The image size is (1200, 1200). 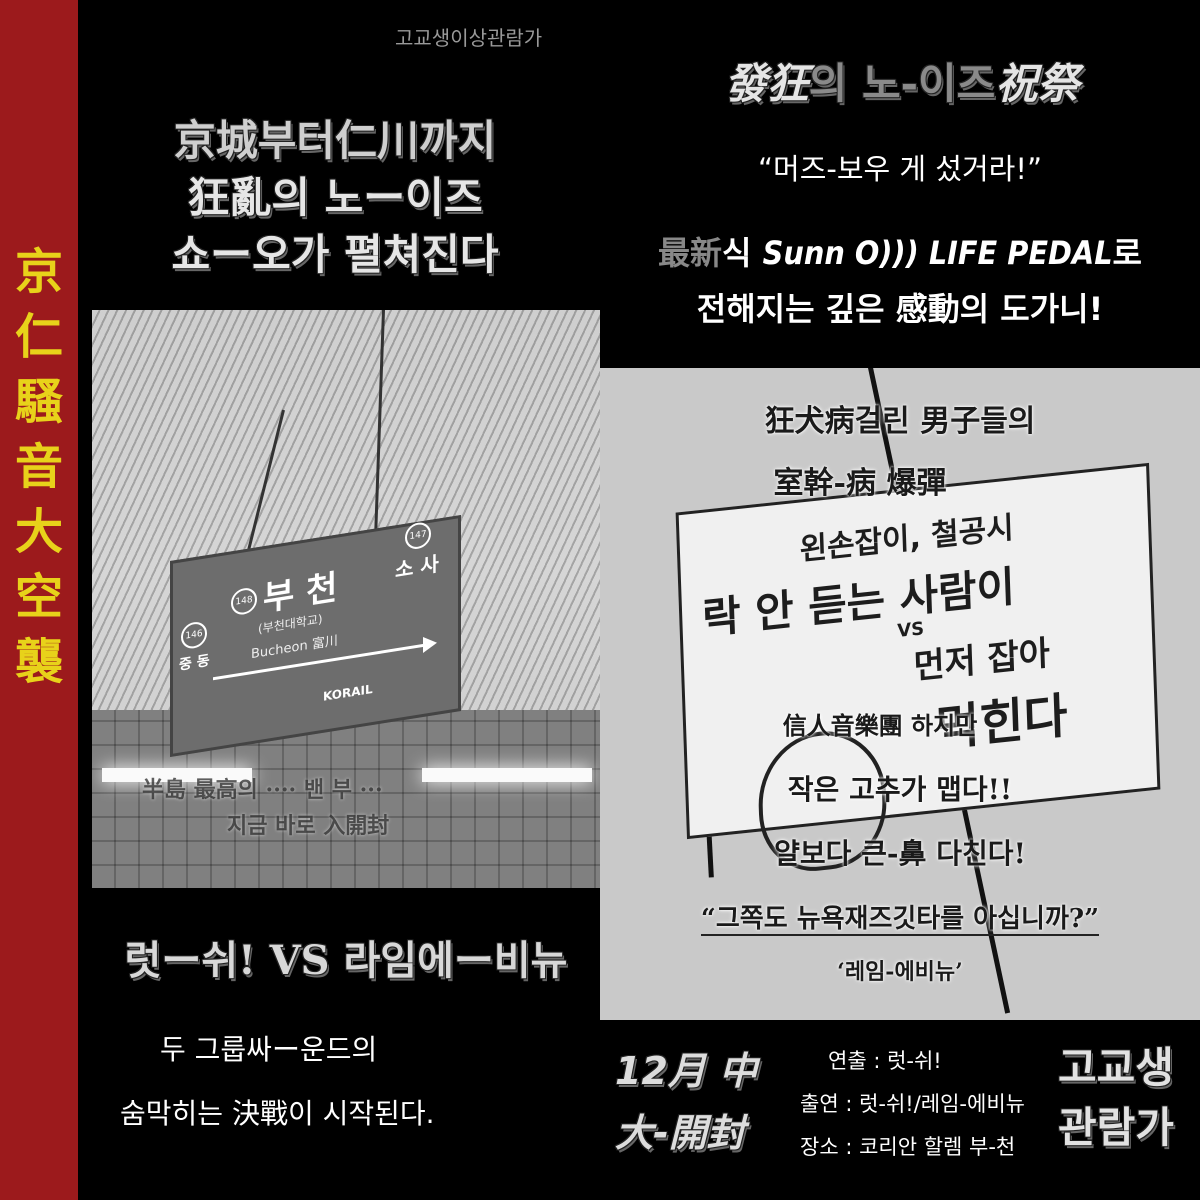 I want to click on festival-title-part: 發狂, so click(x=766, y=83).